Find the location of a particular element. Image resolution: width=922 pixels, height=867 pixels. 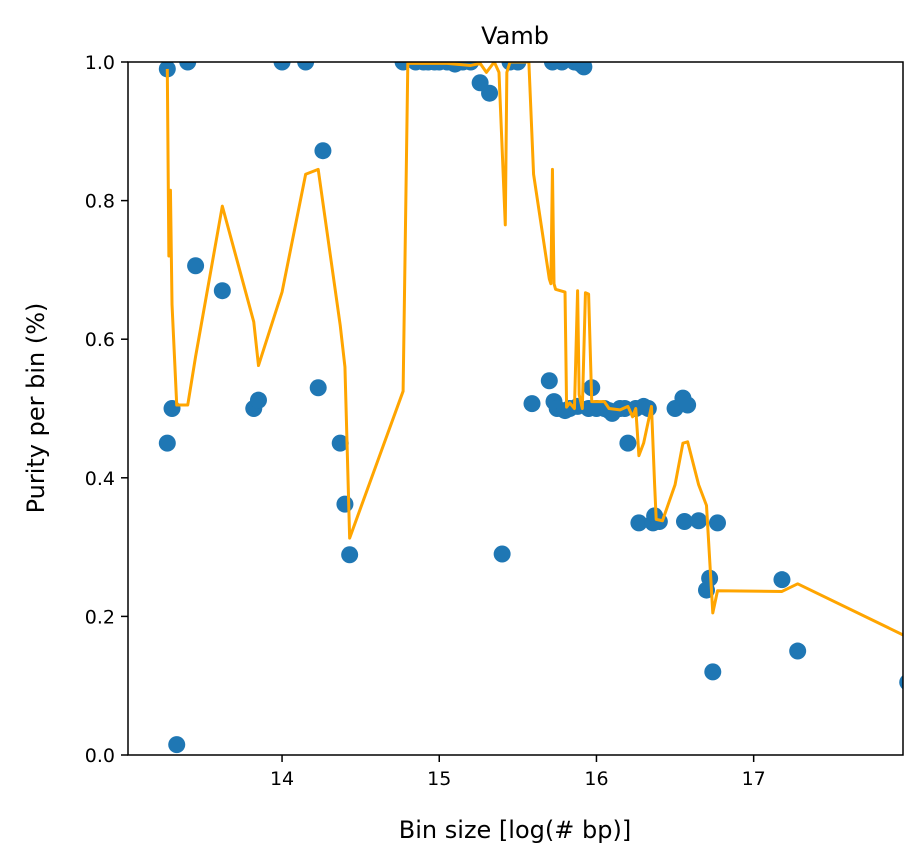

chart-title: Vamb is located at coordinates (515, 36).